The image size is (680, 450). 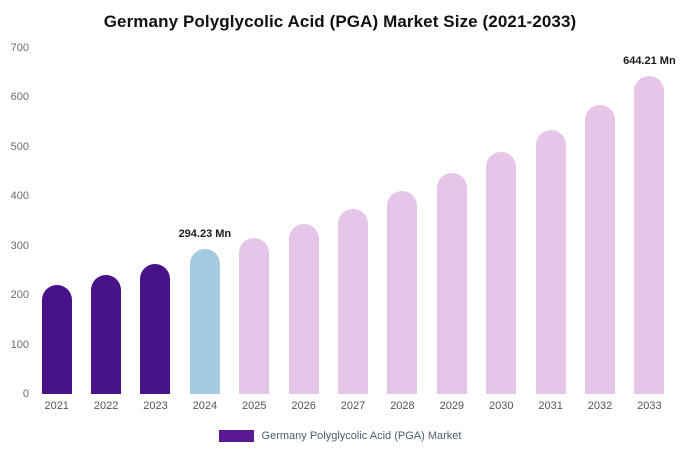 I want to click on legend: Germany Polyglycolic Acid (PGA) Market, so click(x=340, y=436).